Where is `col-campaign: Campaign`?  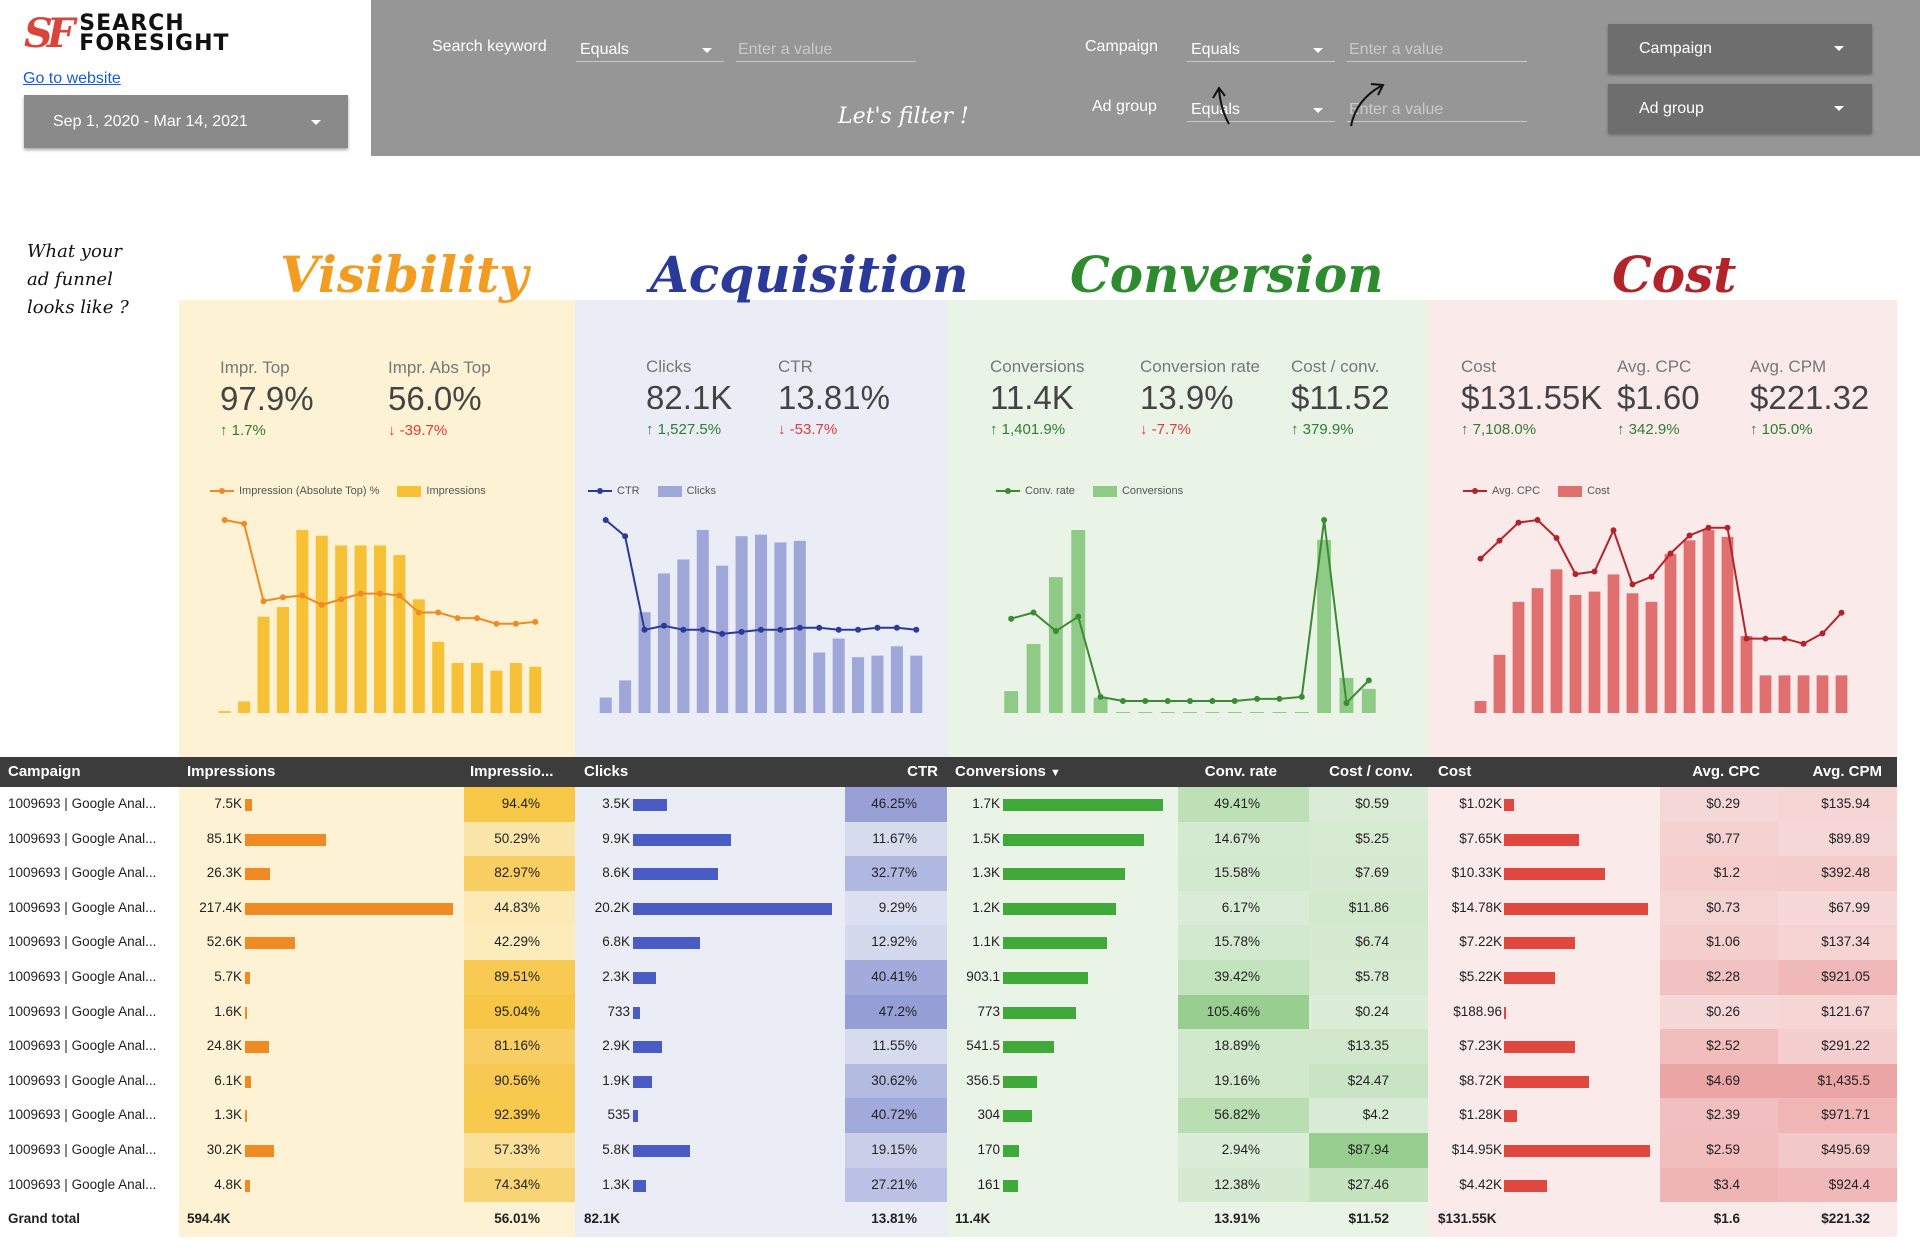
col-campaign: Campaign is located at coordinates (44, 771).